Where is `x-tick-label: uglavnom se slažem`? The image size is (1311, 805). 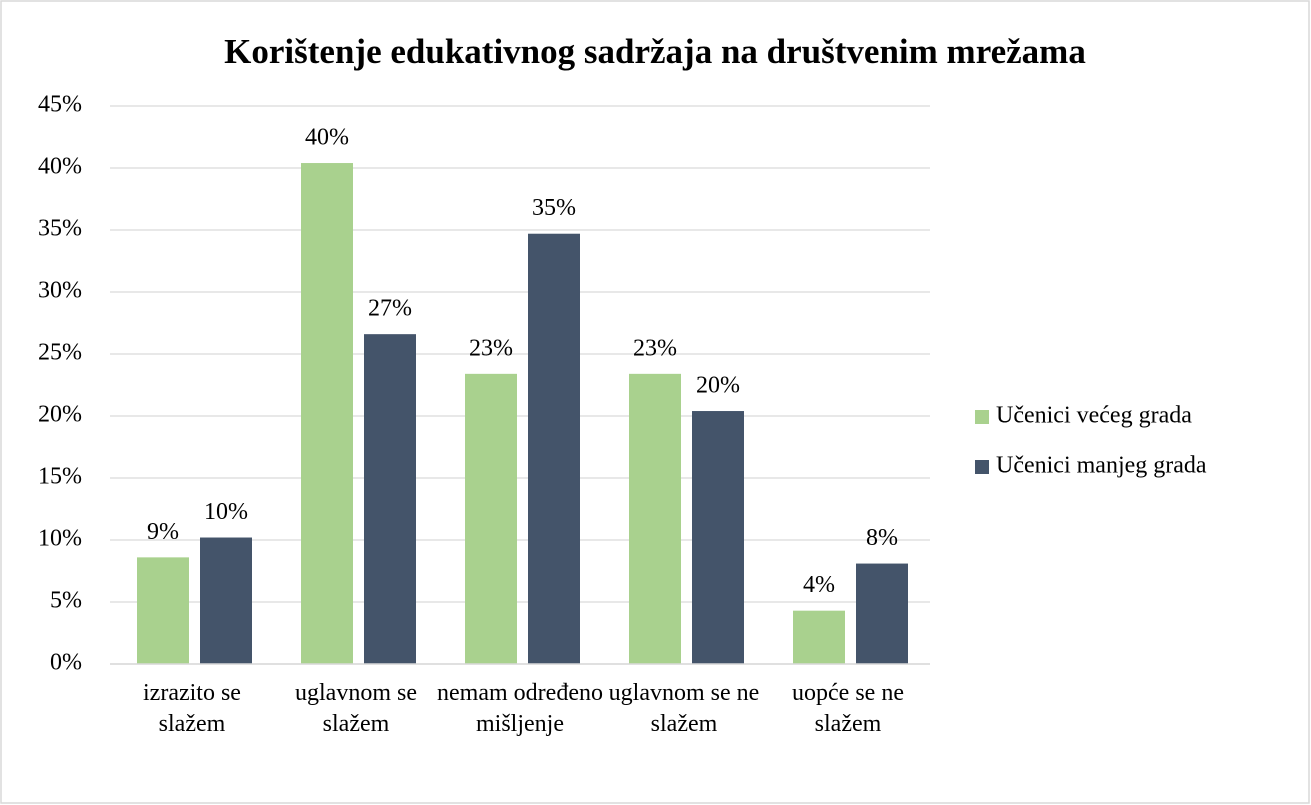
x-tick-label: uglavnom se slažem is located at coordinates (356, 708).